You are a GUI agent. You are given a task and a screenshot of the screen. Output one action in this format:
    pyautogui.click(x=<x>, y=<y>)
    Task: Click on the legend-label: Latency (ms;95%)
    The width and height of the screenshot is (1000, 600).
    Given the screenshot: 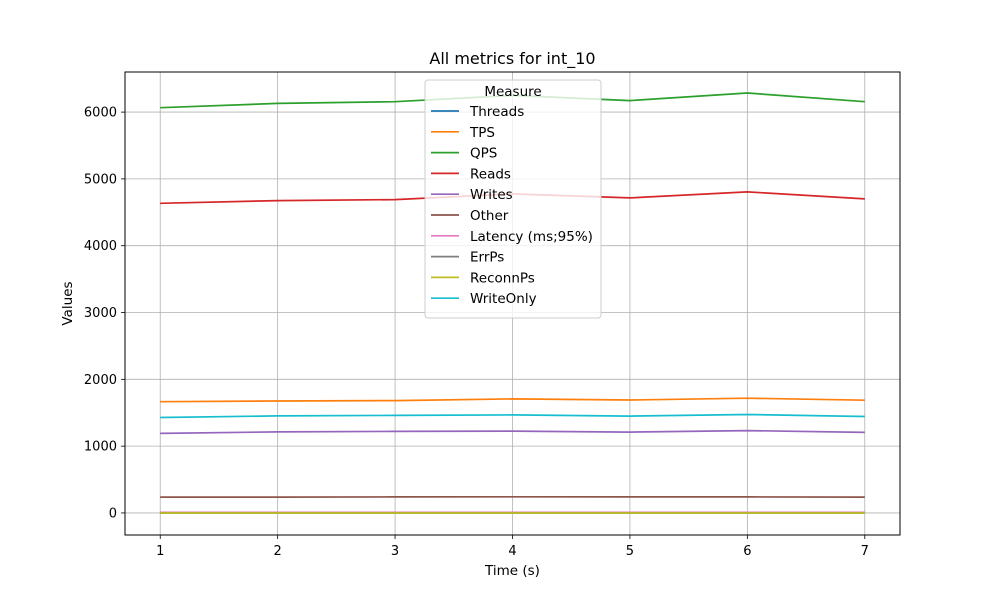 What is the action you would take?
    pyautogui.click(x=531, y=237)
    